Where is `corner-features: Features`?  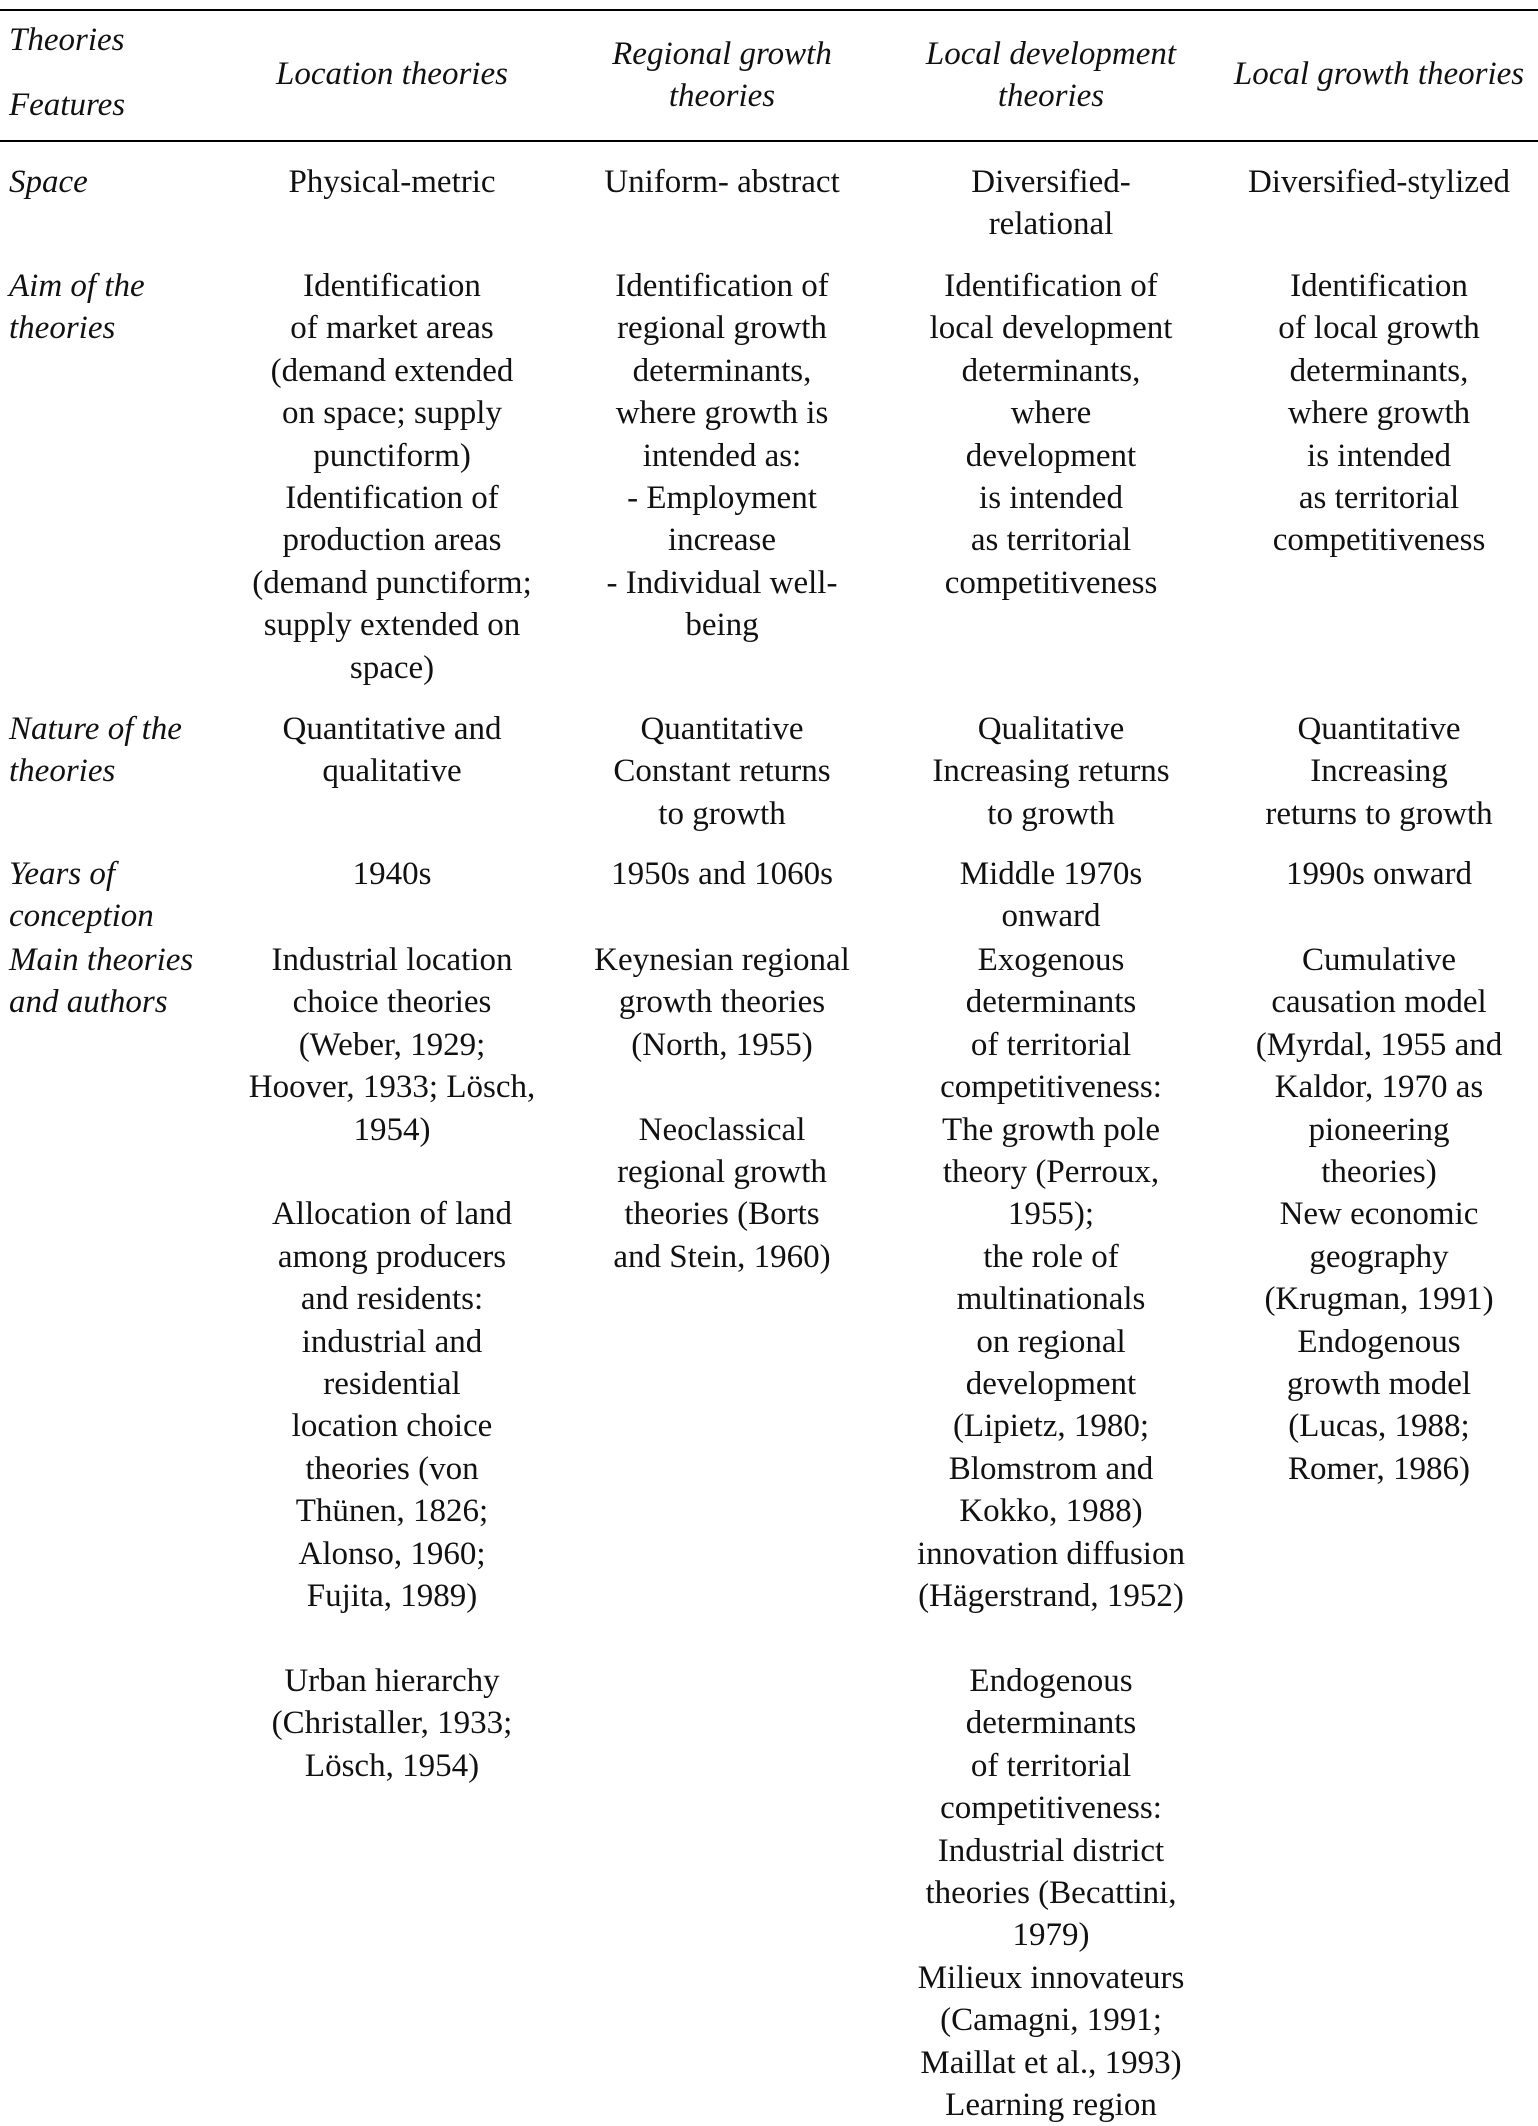 corner-features: Features is located at coordinates (67, 105).